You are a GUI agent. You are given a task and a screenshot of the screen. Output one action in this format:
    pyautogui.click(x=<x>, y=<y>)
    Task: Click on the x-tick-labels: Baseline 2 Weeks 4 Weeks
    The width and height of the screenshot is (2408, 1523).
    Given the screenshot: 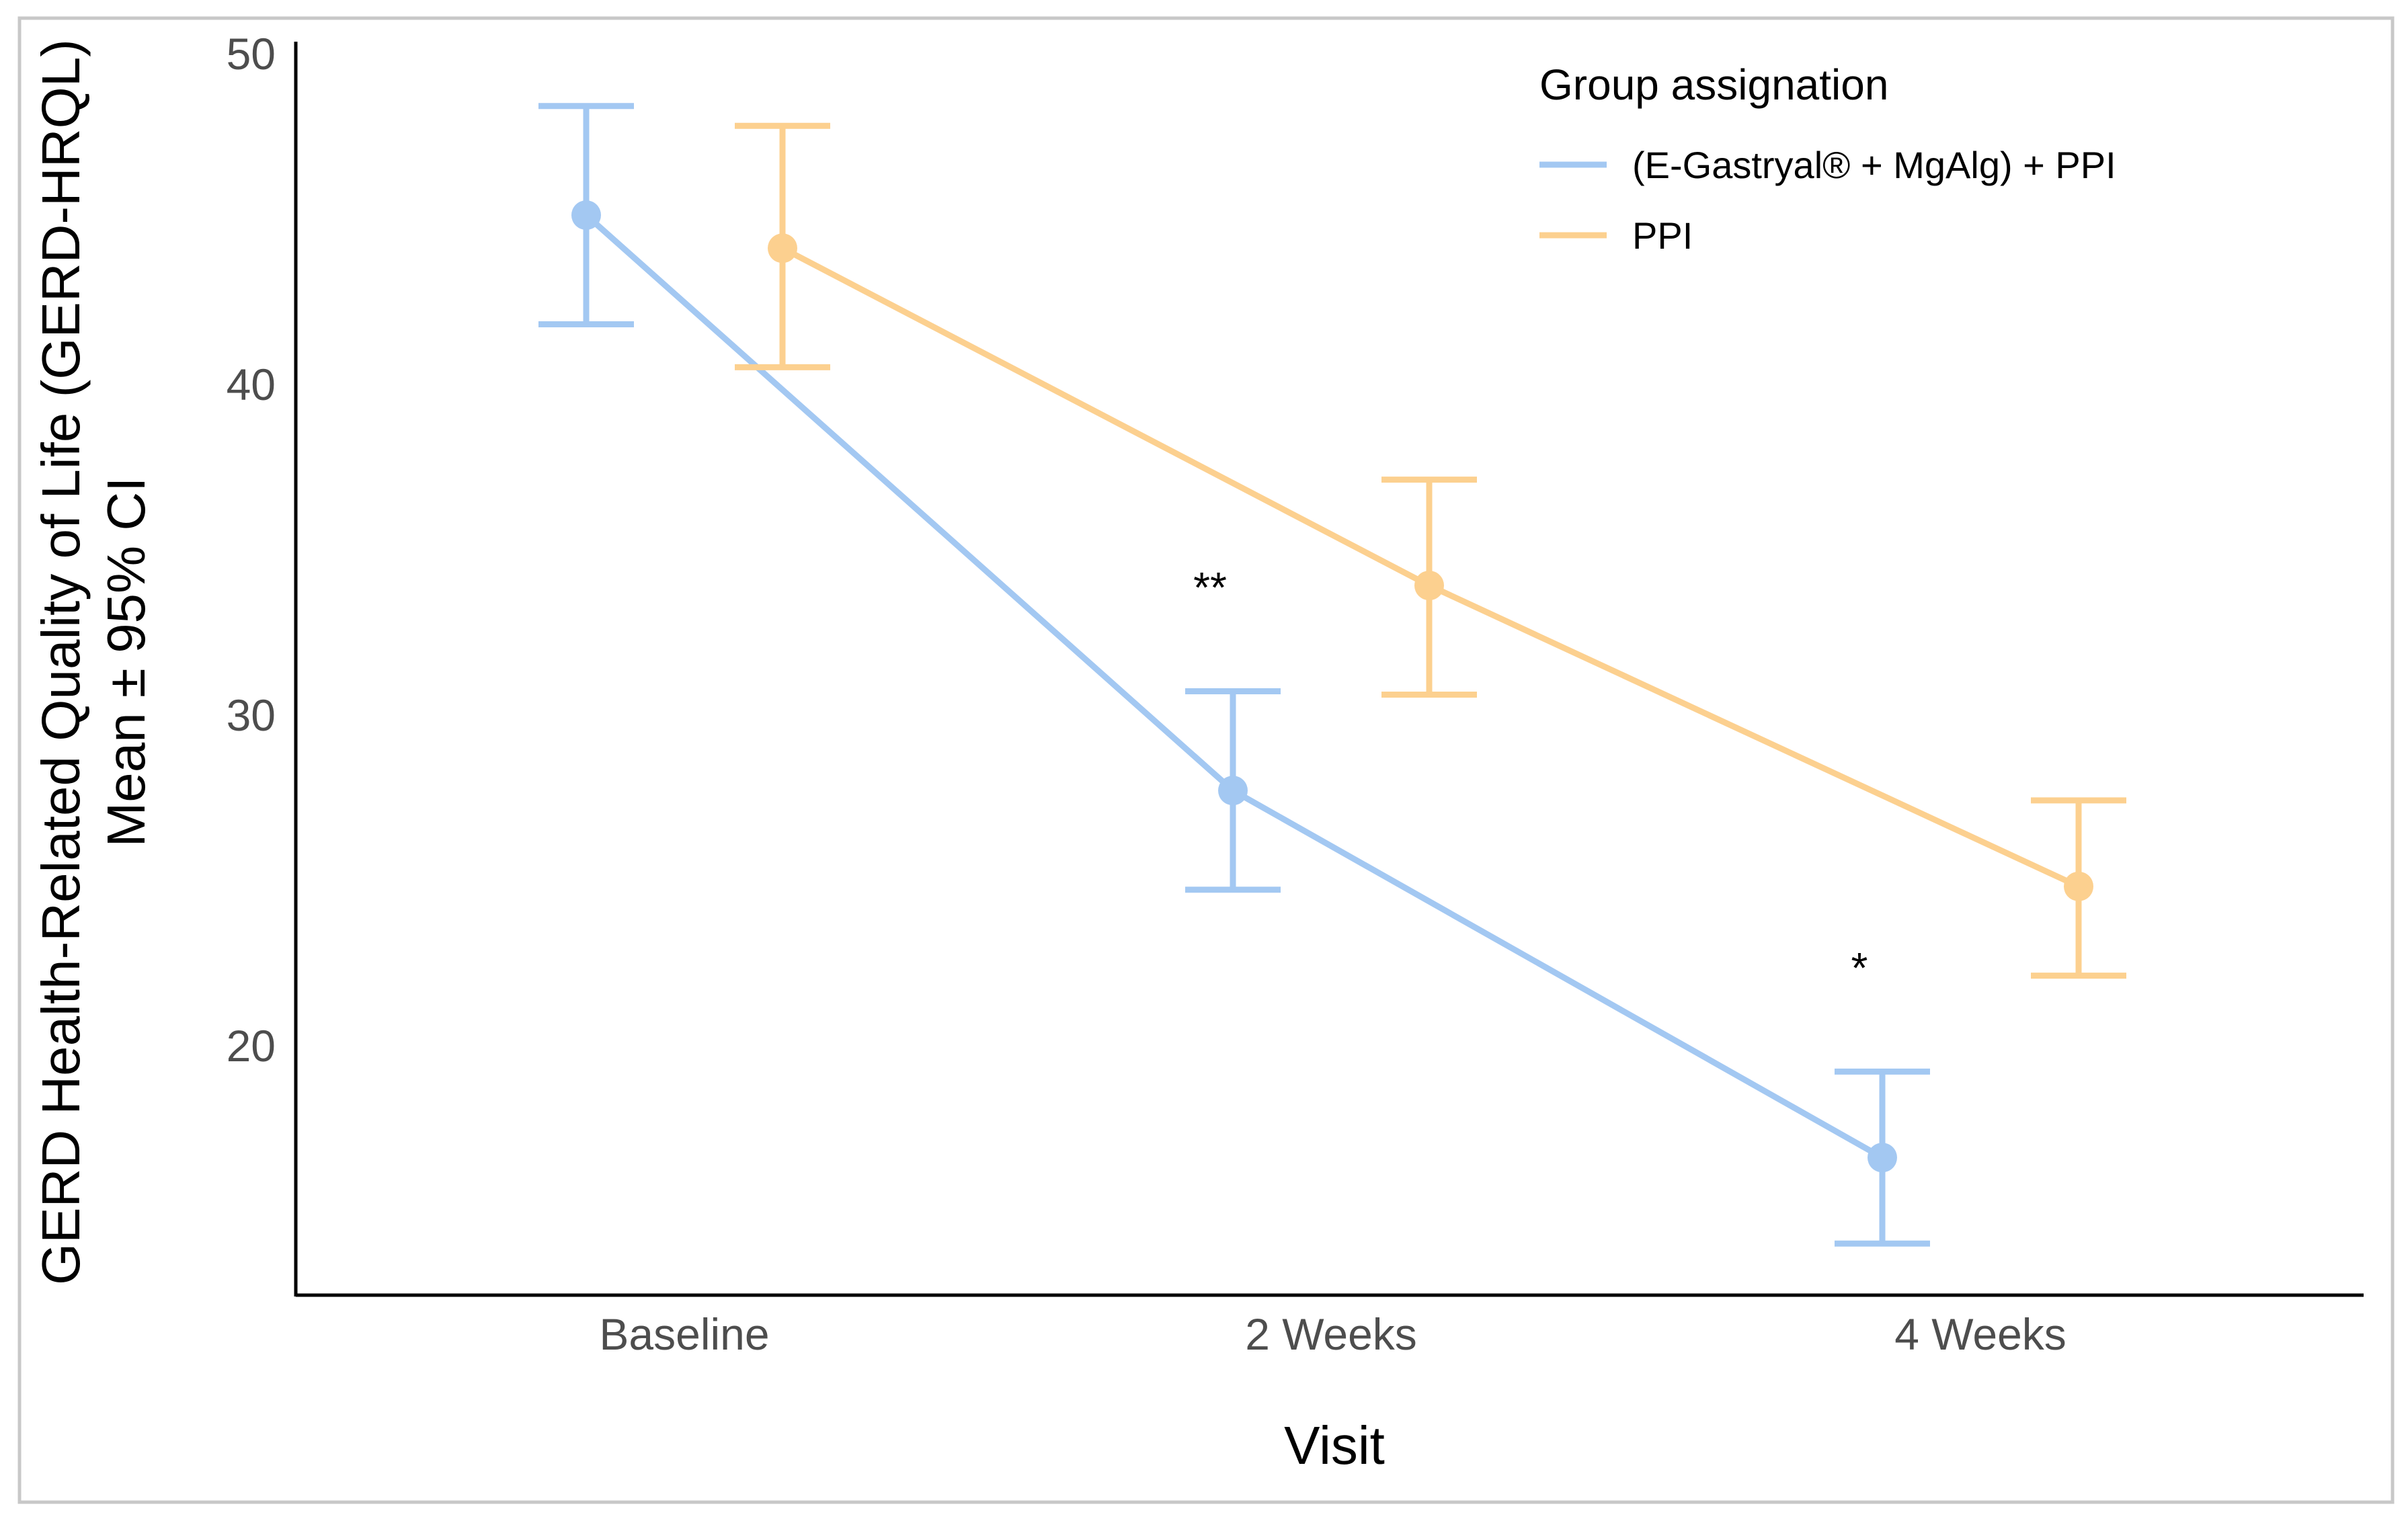 What is the action you would take?
    pyautogui.click(x=1332, y=1334)
    